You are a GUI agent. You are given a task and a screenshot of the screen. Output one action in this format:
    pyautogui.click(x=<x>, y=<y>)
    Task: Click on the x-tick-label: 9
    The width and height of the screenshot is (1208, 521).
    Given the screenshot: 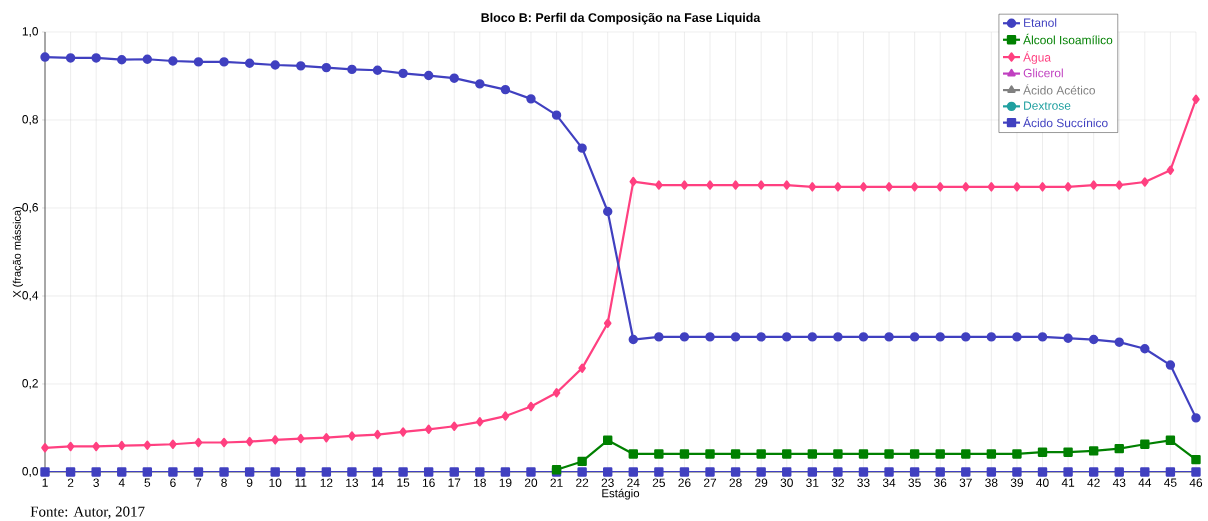 What is the action you would take?
    pyautogui.click(x=249, y=482)
    